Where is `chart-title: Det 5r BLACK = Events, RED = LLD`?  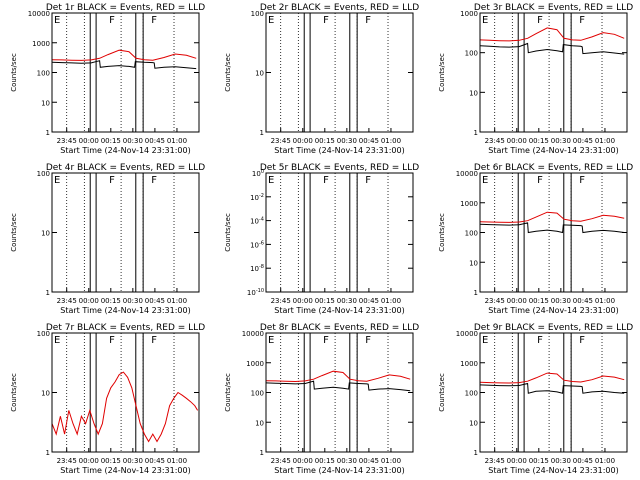 chart-title: Det 5r BLACK = Events, RED = LLD is located at coordinates (339, 168).